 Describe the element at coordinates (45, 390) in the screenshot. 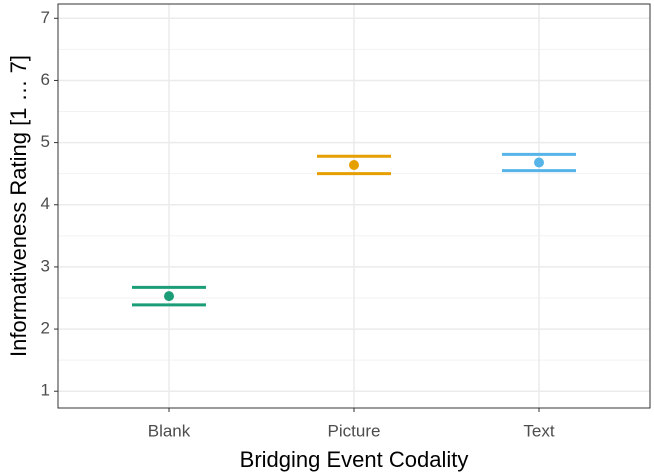

I see `y-tick-label: 1` at that location.